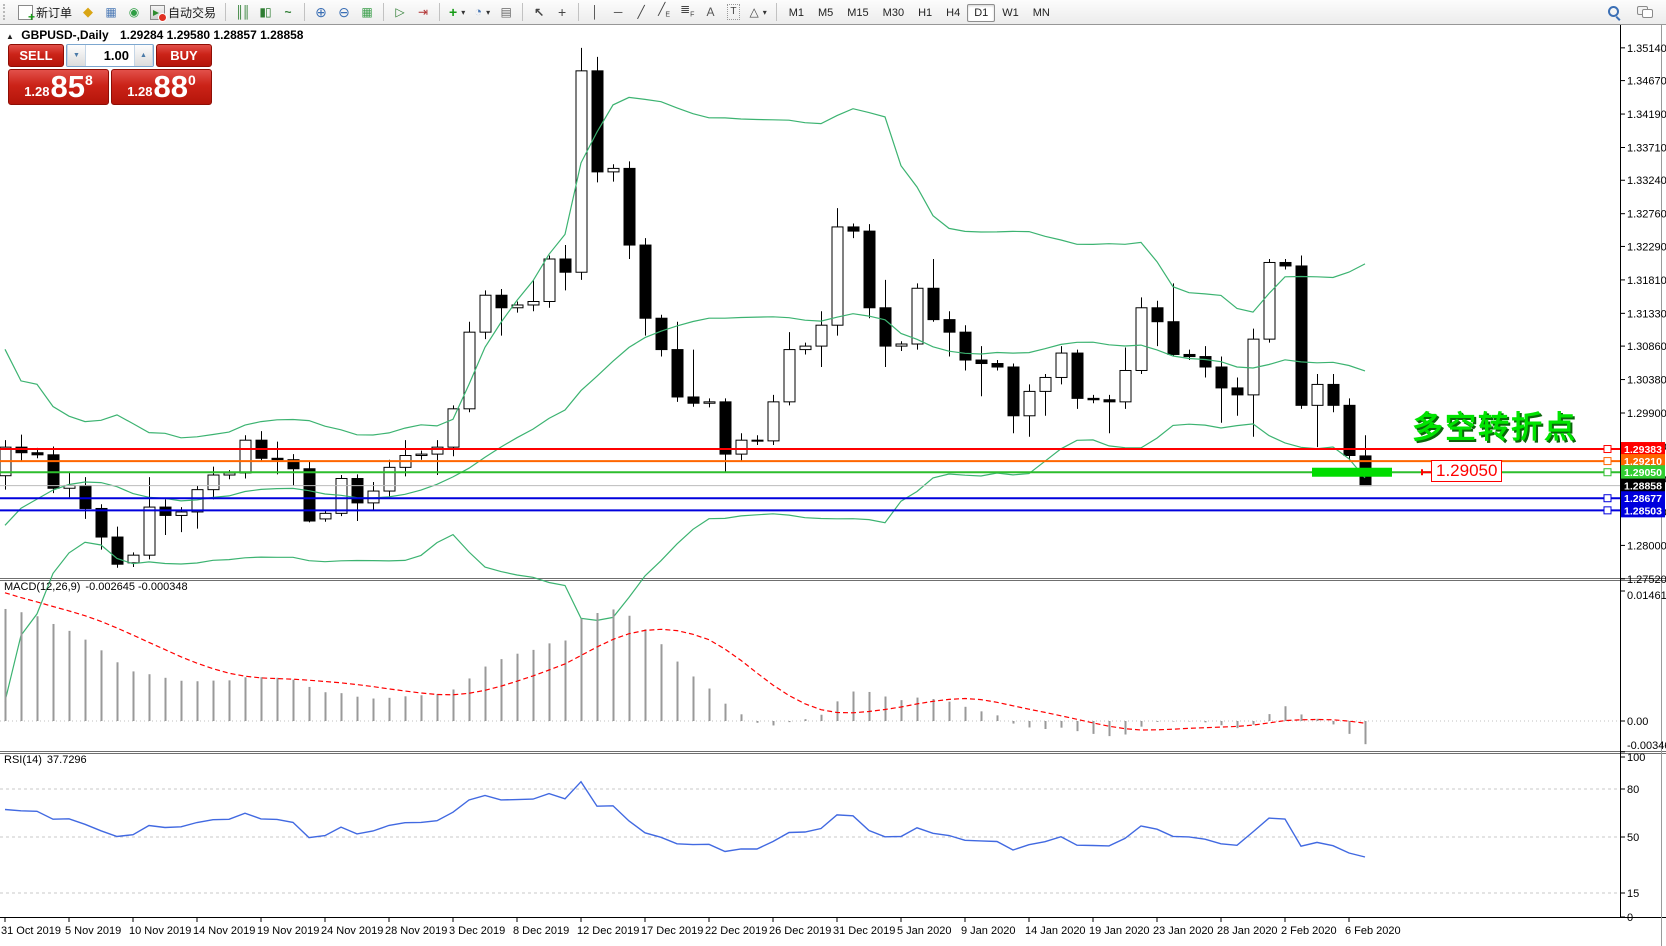  I want to click on periods-button: ◔ ▾, so click(482, 12).